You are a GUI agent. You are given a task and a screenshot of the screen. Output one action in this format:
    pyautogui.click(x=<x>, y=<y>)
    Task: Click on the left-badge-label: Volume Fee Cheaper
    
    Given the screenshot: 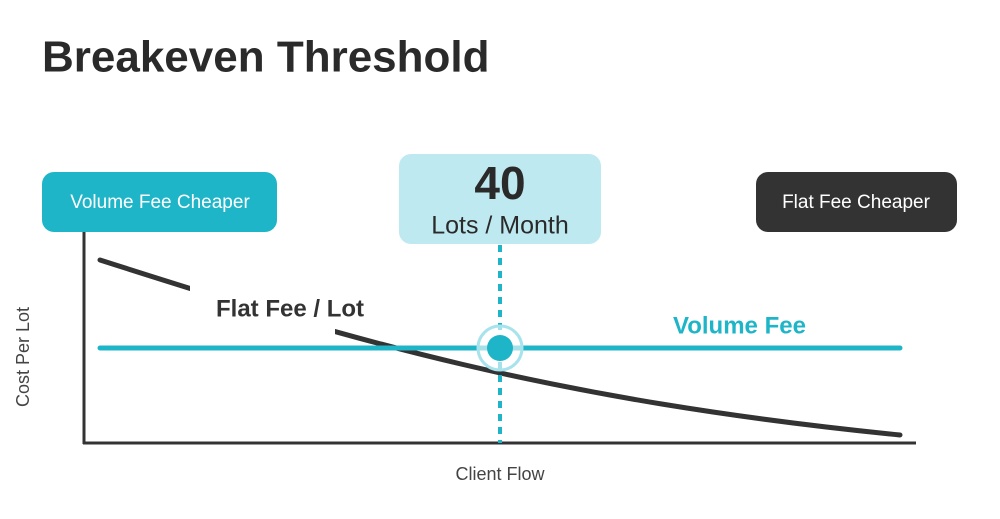 What is the action you would take?
    pyautogui.click(x=160, y=202)
    